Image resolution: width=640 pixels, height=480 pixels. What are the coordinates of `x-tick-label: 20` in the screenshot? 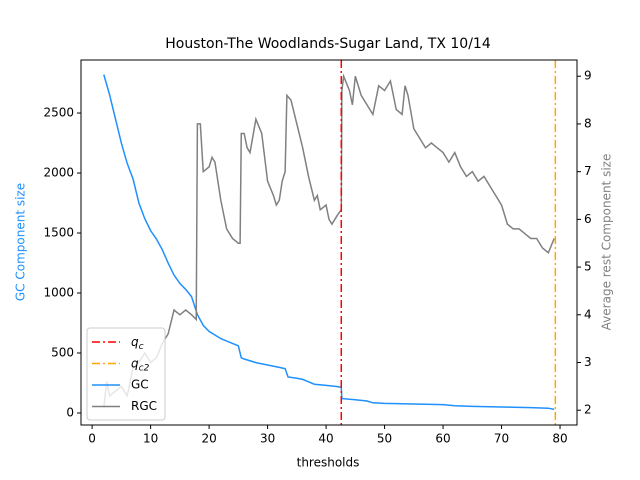 It's located at (208, 439).